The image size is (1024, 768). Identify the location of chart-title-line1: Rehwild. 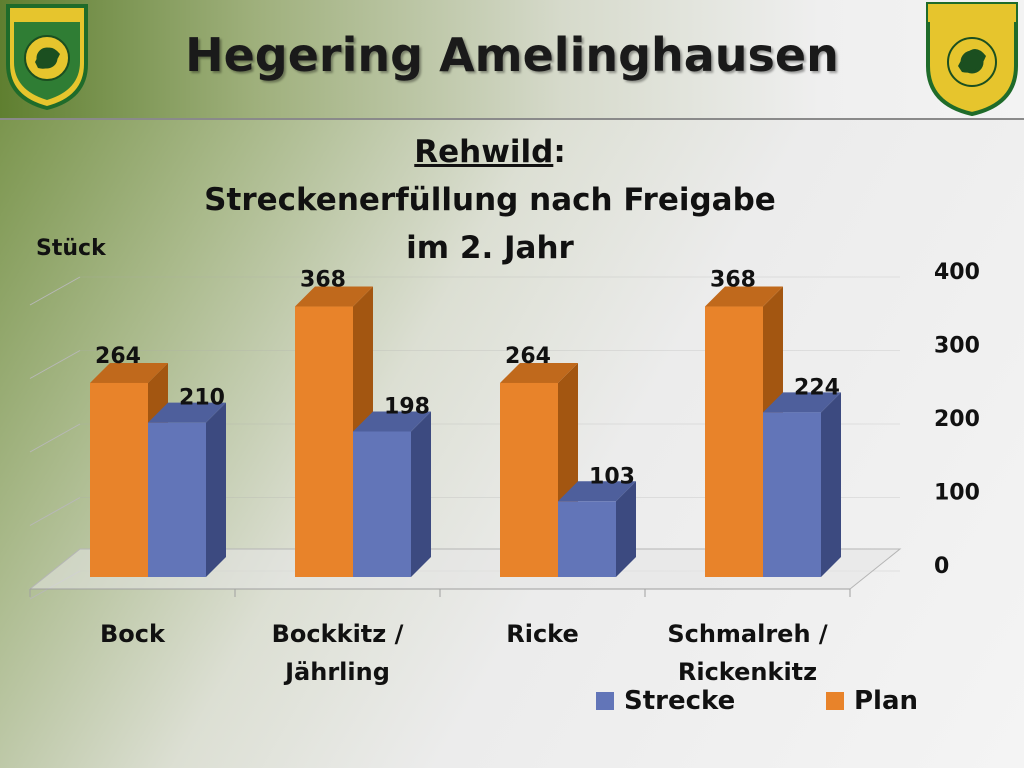
(484, 152).